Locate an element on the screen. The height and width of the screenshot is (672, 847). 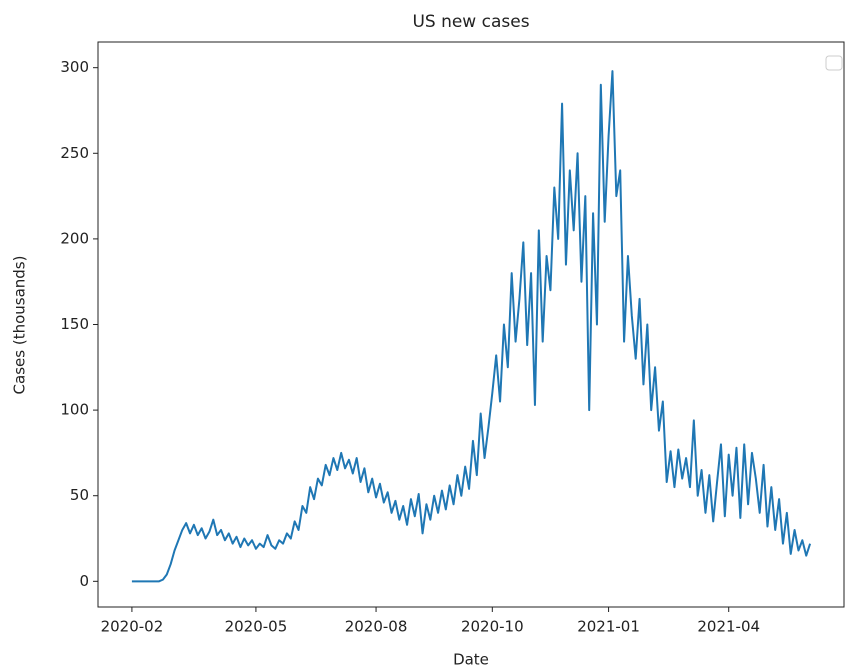
x-tick-label: 2020-08 is located at coordinates (376, 627).